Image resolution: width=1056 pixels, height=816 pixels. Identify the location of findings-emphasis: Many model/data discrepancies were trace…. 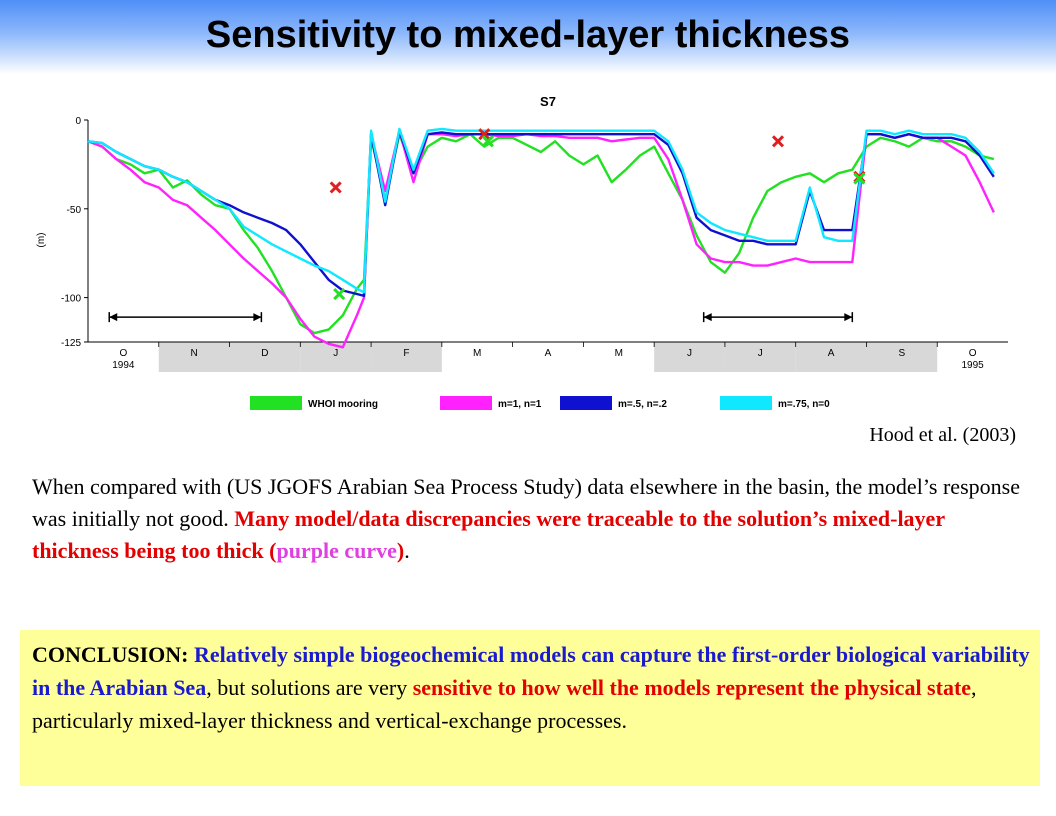
(488, 534).